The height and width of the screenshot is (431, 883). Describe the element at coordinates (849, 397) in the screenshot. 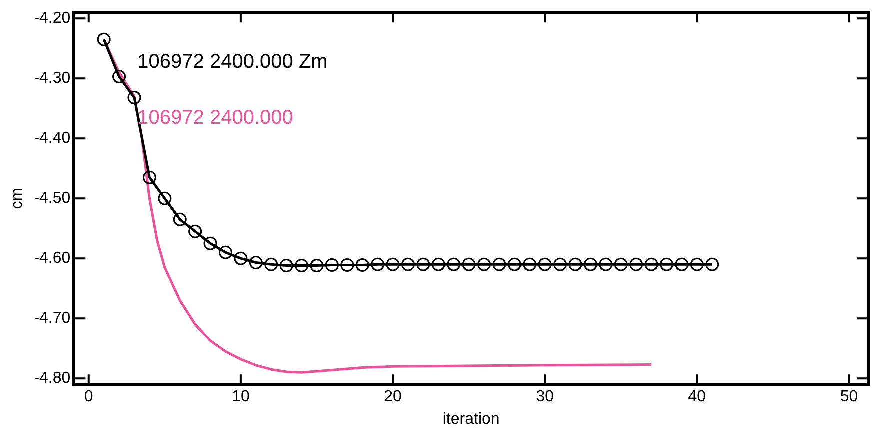

I see `x-tick-label: 50` at that location.